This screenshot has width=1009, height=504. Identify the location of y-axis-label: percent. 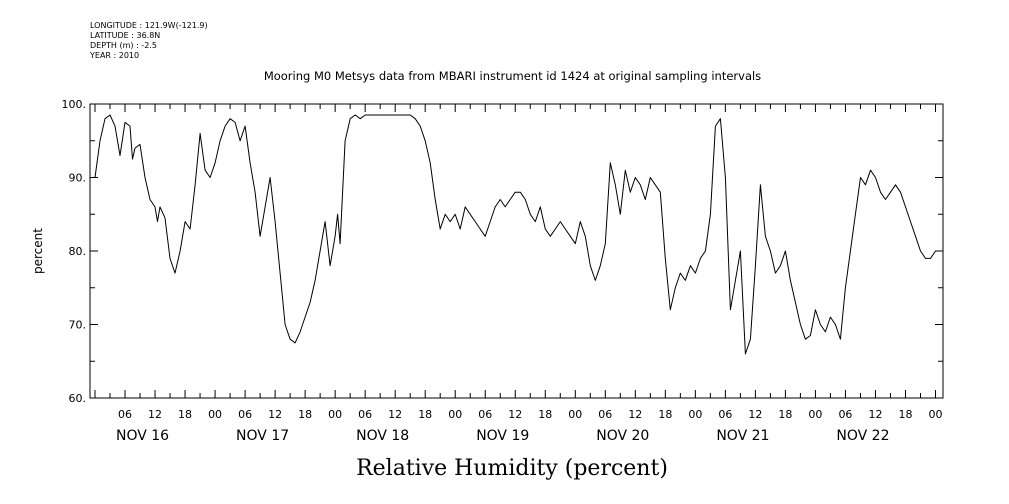
(38, 251).